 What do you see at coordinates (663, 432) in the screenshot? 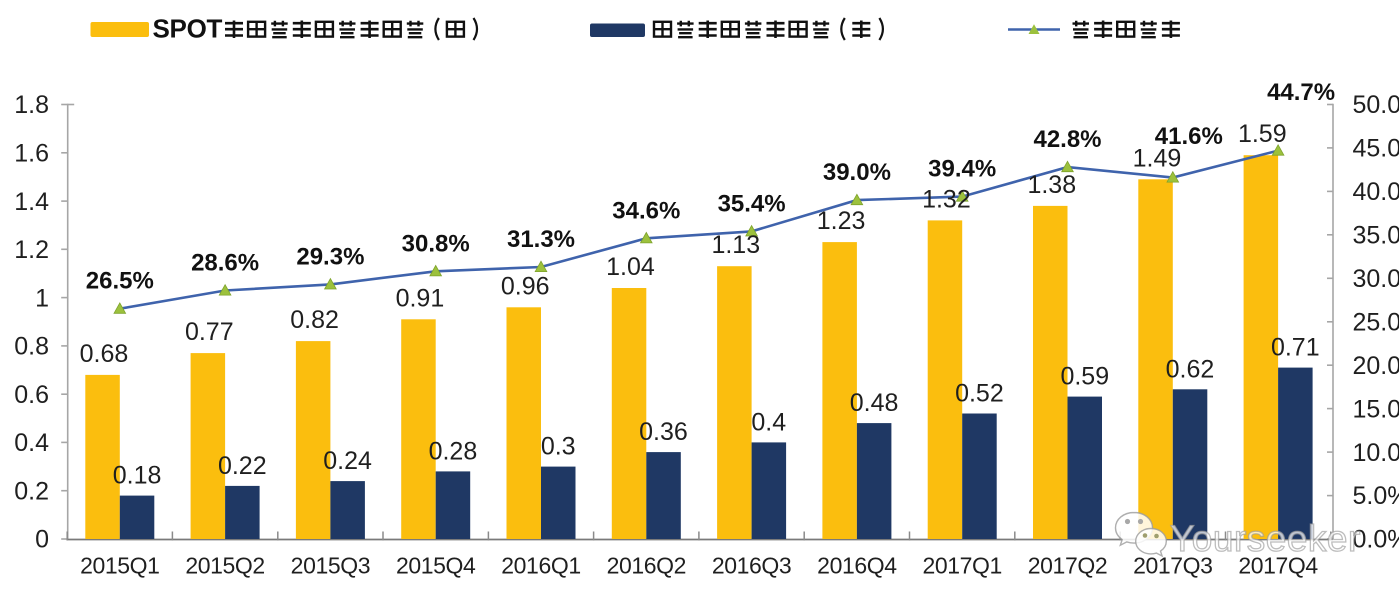
I see `svg-text: 0.36` at bounding box center [663, 432].